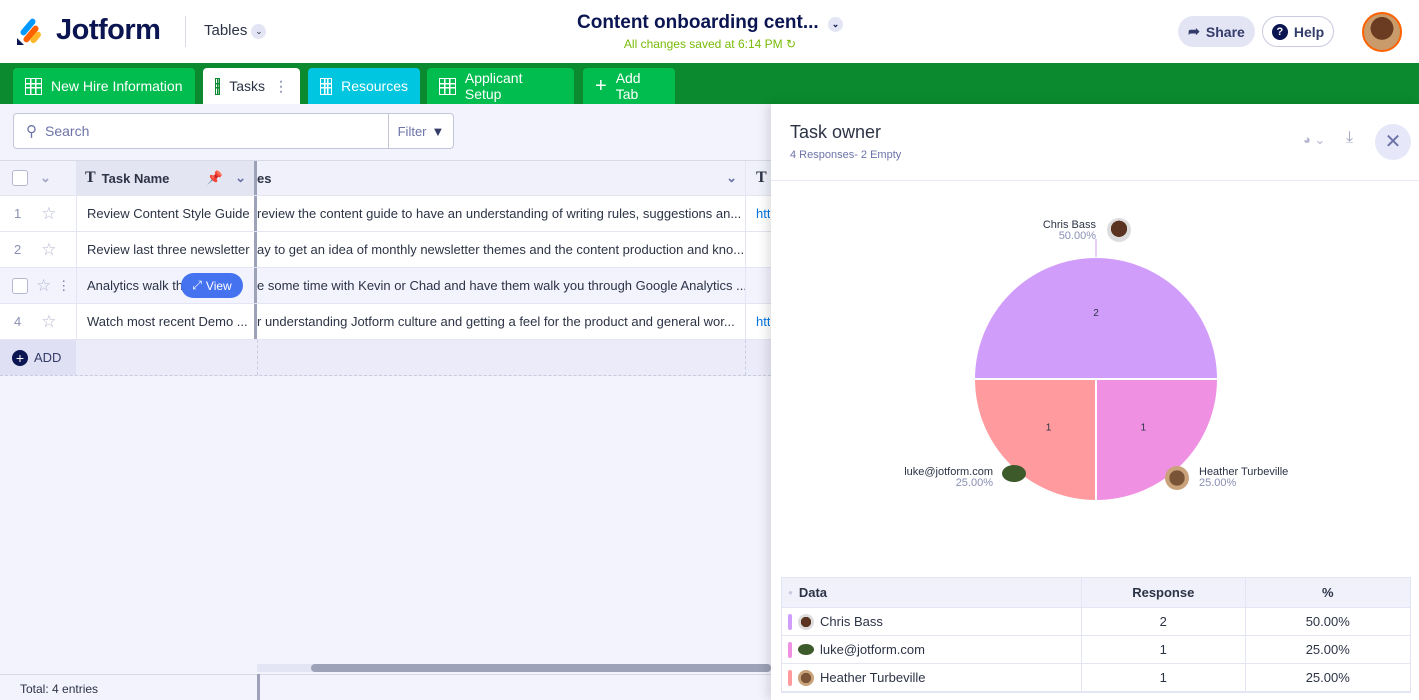 The image size is (1419, 700). Describe the element at coordinates (1350, 137) in the screenshot. I see `download-icon: ⤓` at that location.